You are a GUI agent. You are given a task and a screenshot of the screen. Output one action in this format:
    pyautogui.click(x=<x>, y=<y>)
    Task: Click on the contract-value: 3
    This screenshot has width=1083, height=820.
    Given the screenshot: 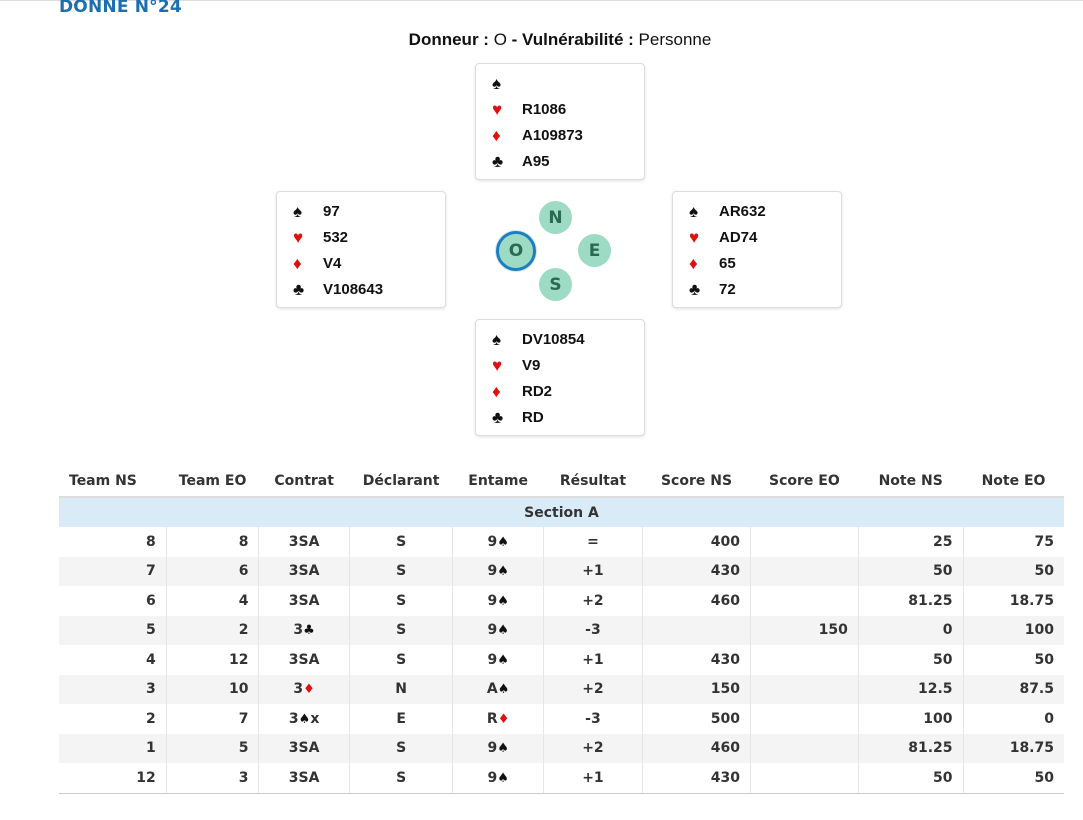 What is the action you would take?
    pyautogui.click(x=298, y=689)
    